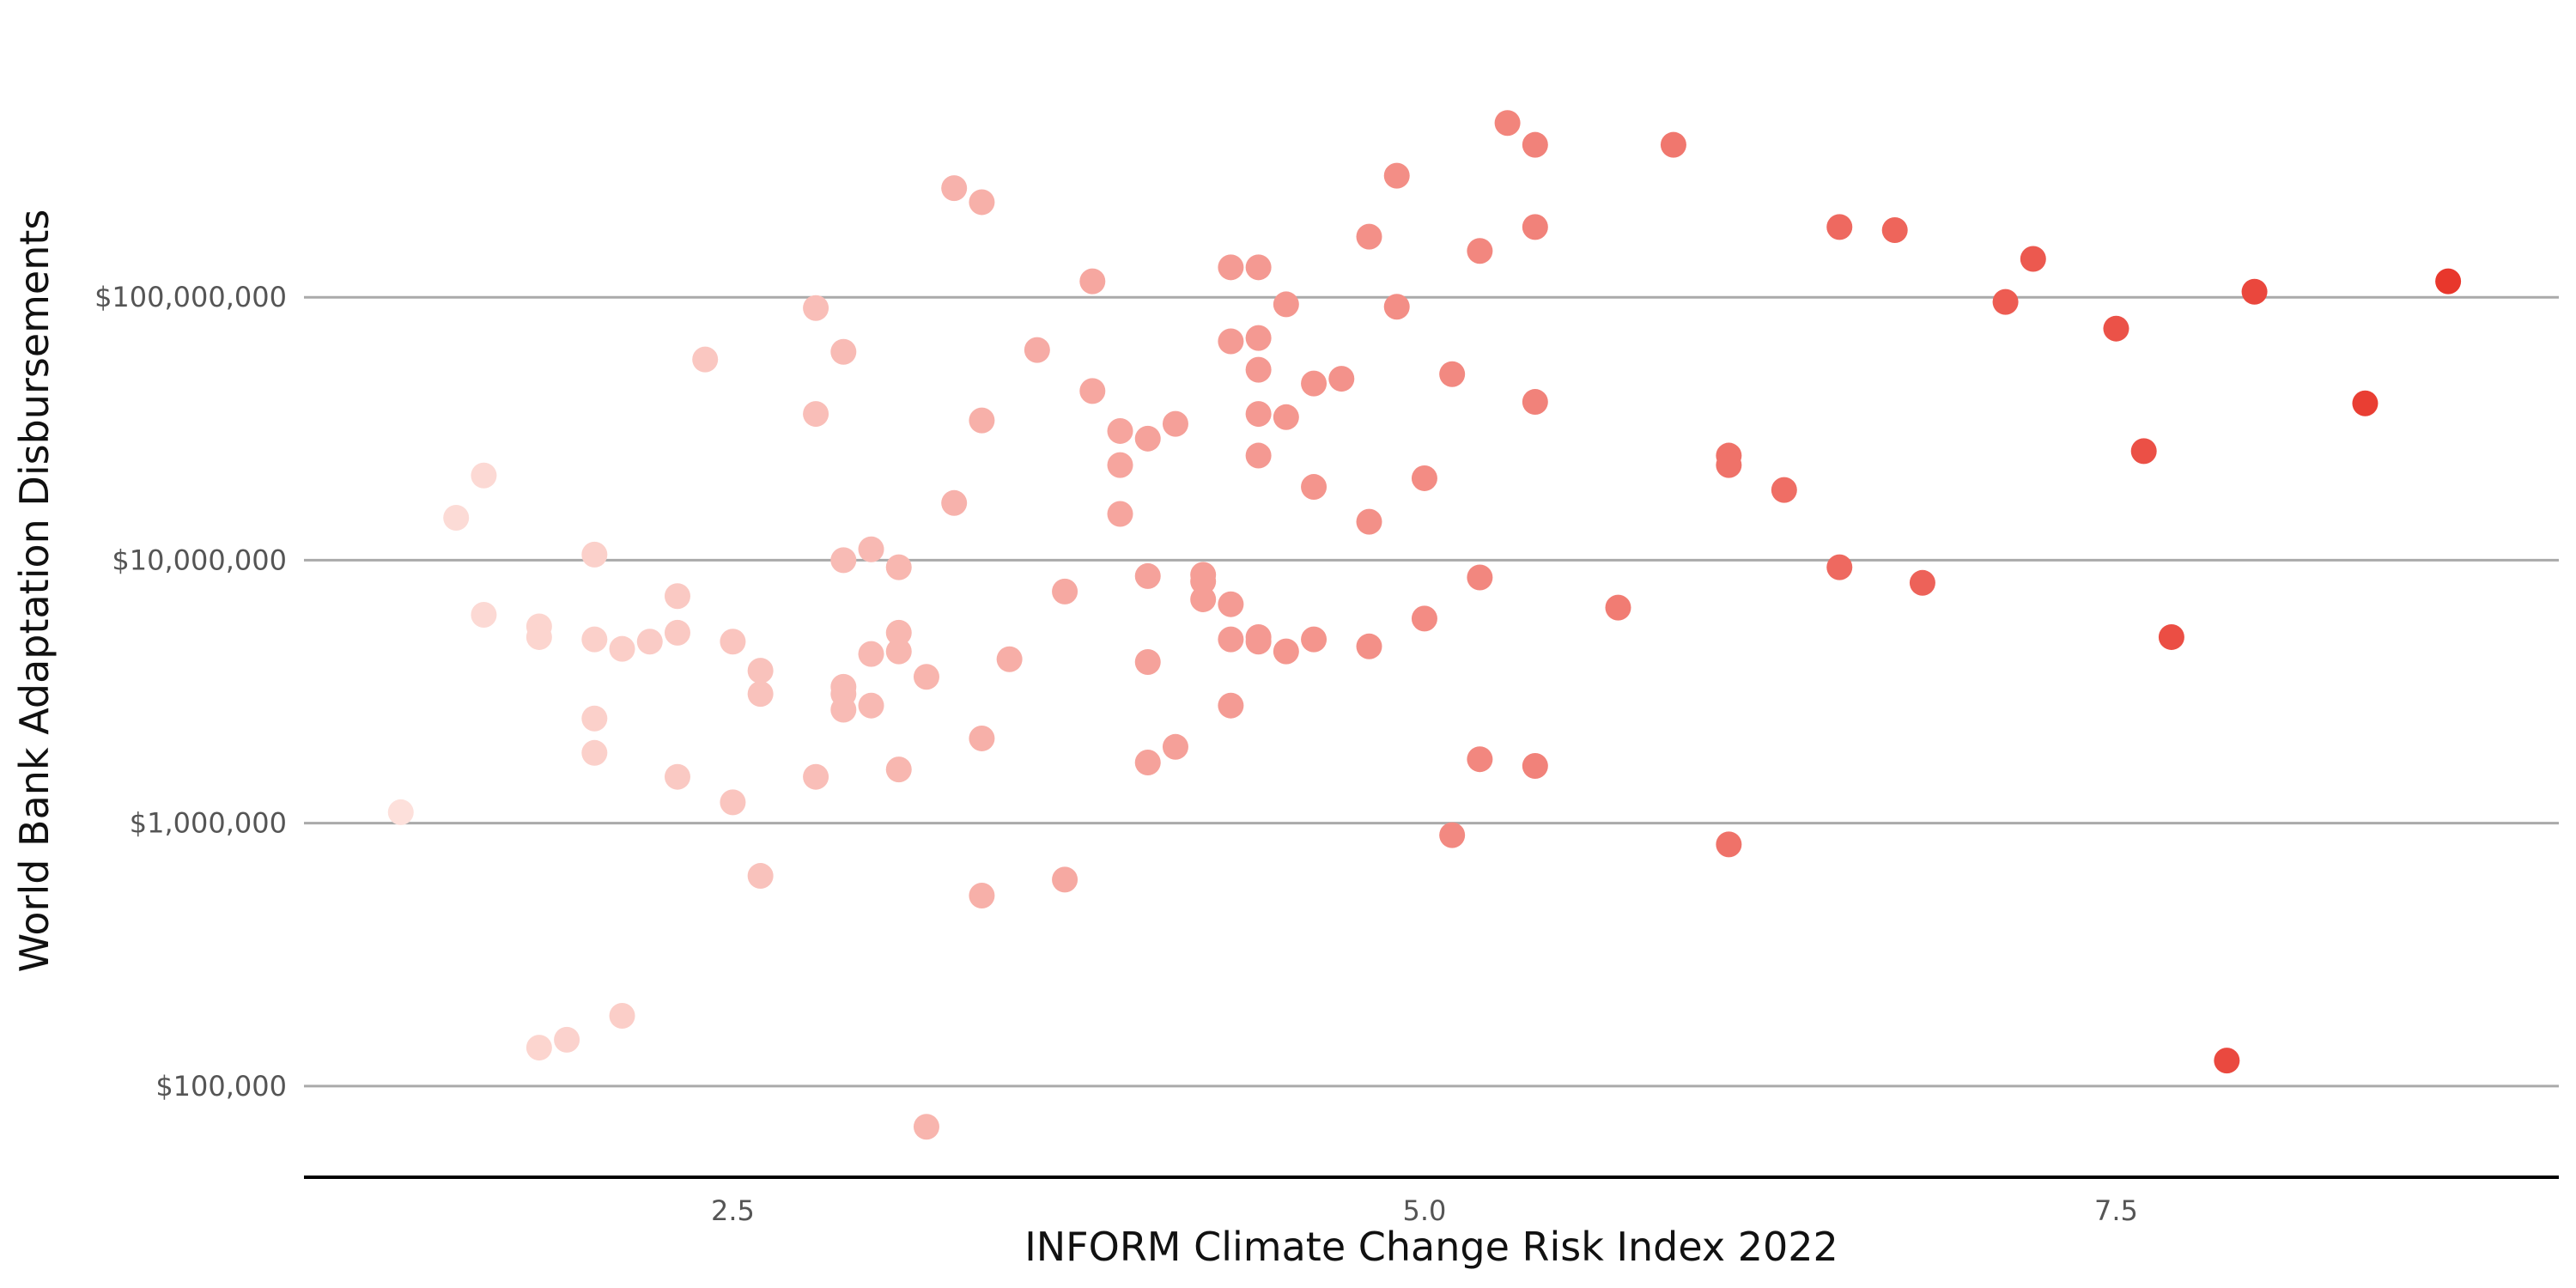 Image resolution: width=2576 pixels, height=1288 pixels. Describe the element at coordinates (1425, 1210) in the screenshot. I see `x-tick-labels: 2.5 5.0 7.5` at that location.